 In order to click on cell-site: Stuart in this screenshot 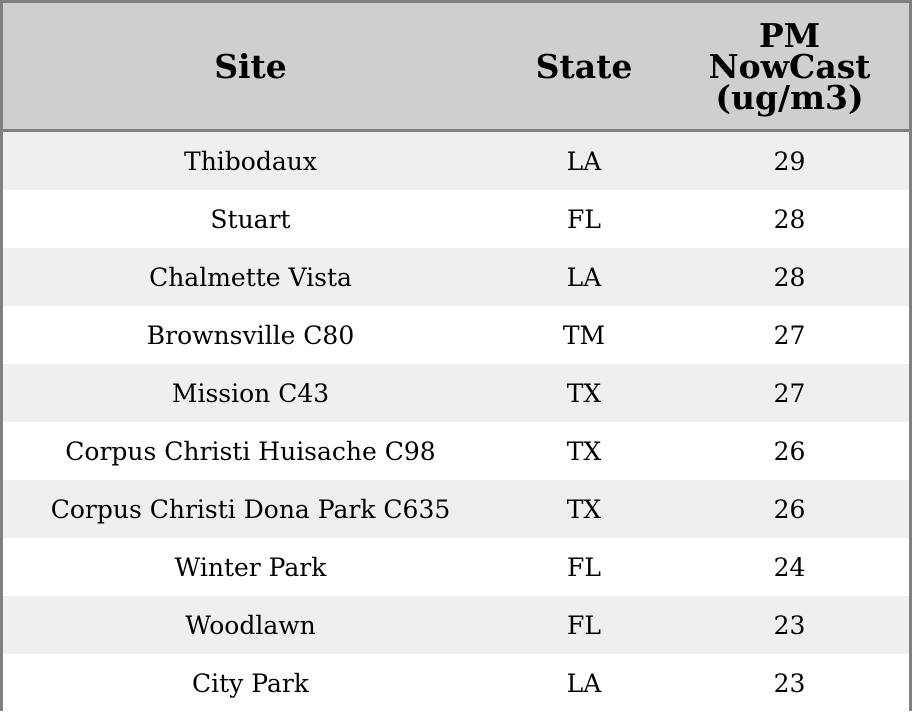, I will do `click(250, 219)`.